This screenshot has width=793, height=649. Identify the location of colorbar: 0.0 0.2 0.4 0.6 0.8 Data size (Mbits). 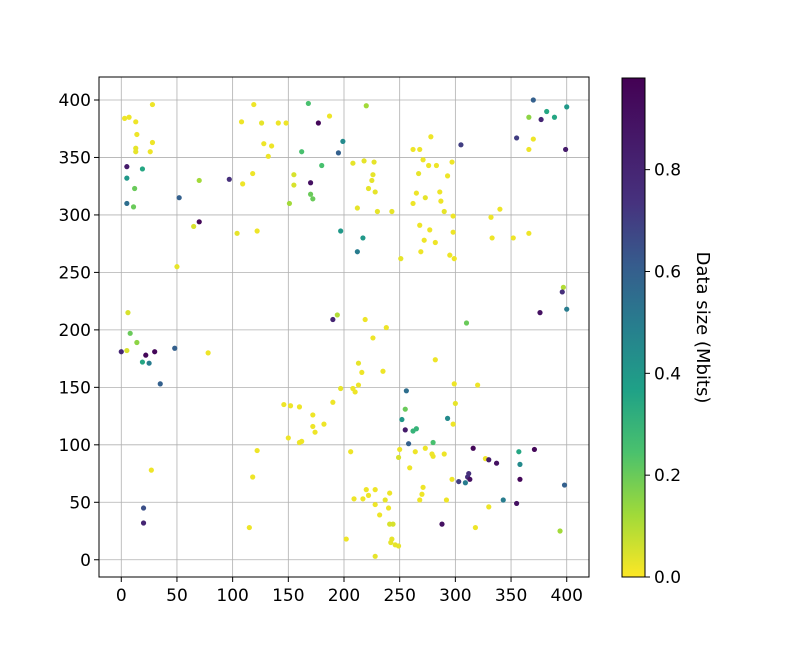
(667, 332).